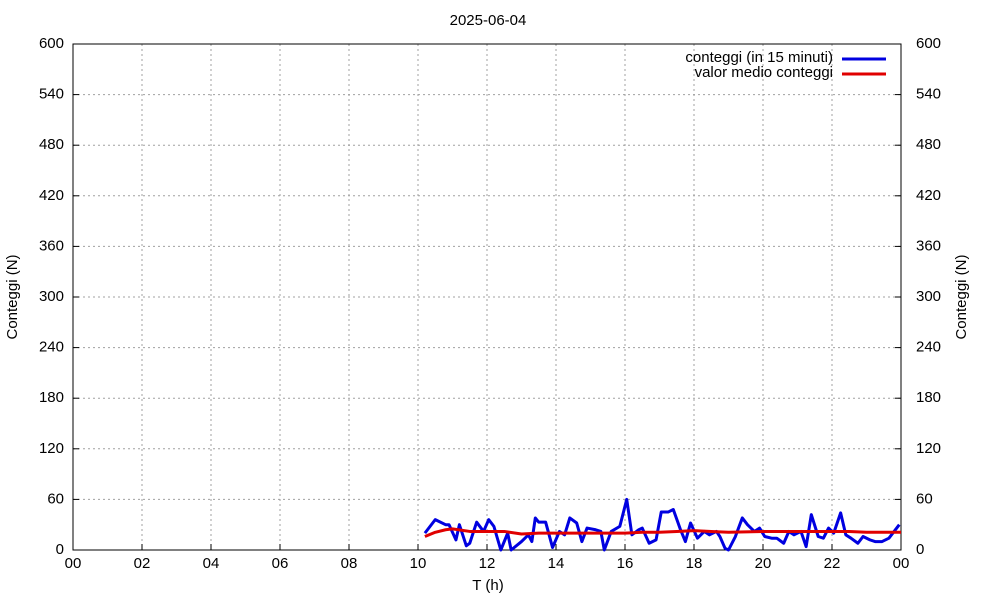 The image size is (1000, 600). Describe the element at coordinates (556, 563) in the screenshot. I see `x-tick-label: 14` at that location.